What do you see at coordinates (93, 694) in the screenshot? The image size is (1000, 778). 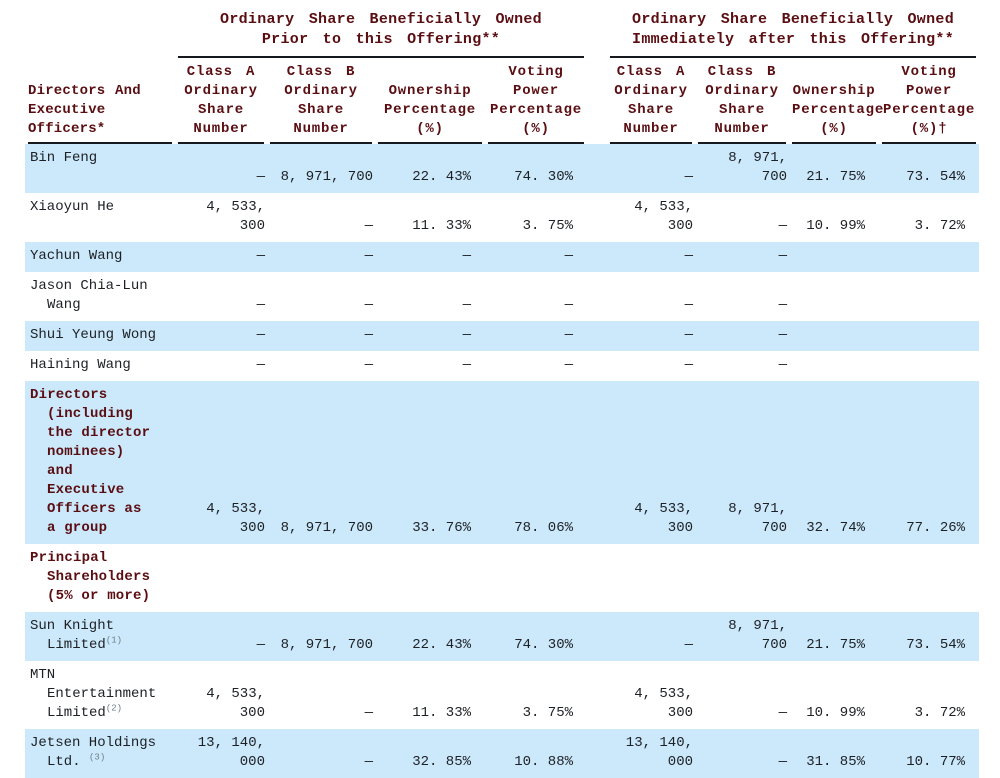 I see `row-name: MTN Entertainment Limited(2)` at bounding box center [93, 694].